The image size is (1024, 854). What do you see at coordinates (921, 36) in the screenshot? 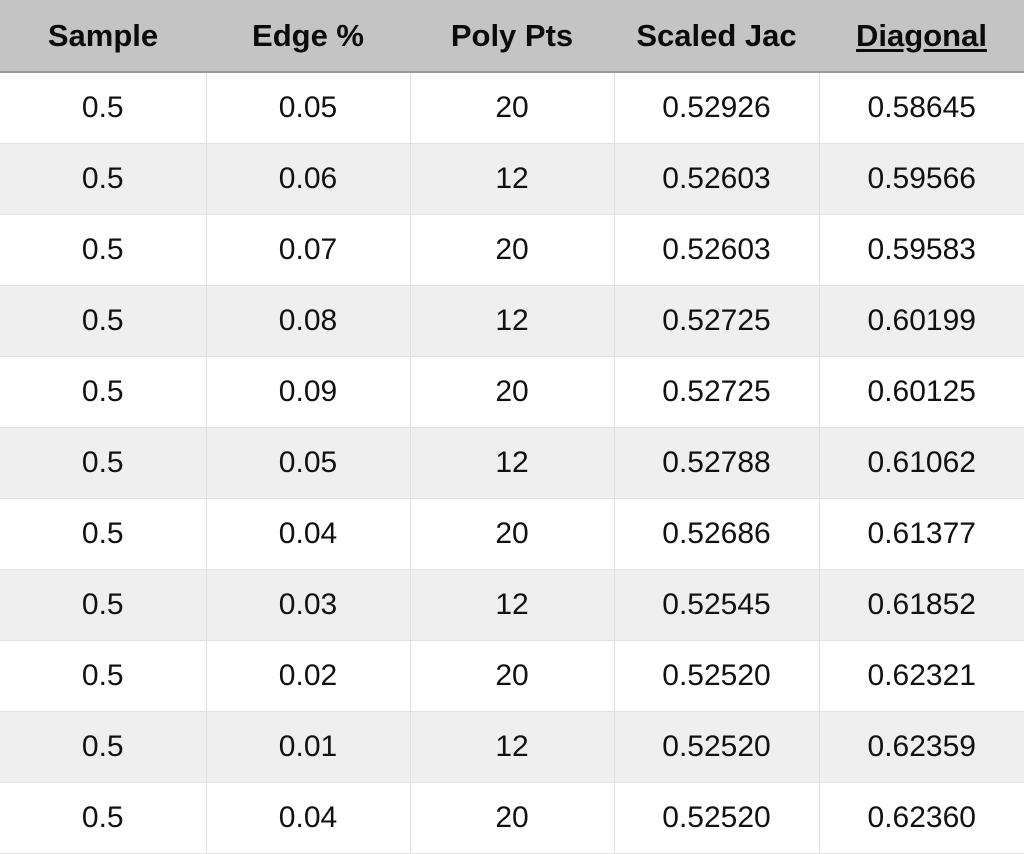
I see `column-header-diagonal: Diagonal` at bounding box center [921, 36].